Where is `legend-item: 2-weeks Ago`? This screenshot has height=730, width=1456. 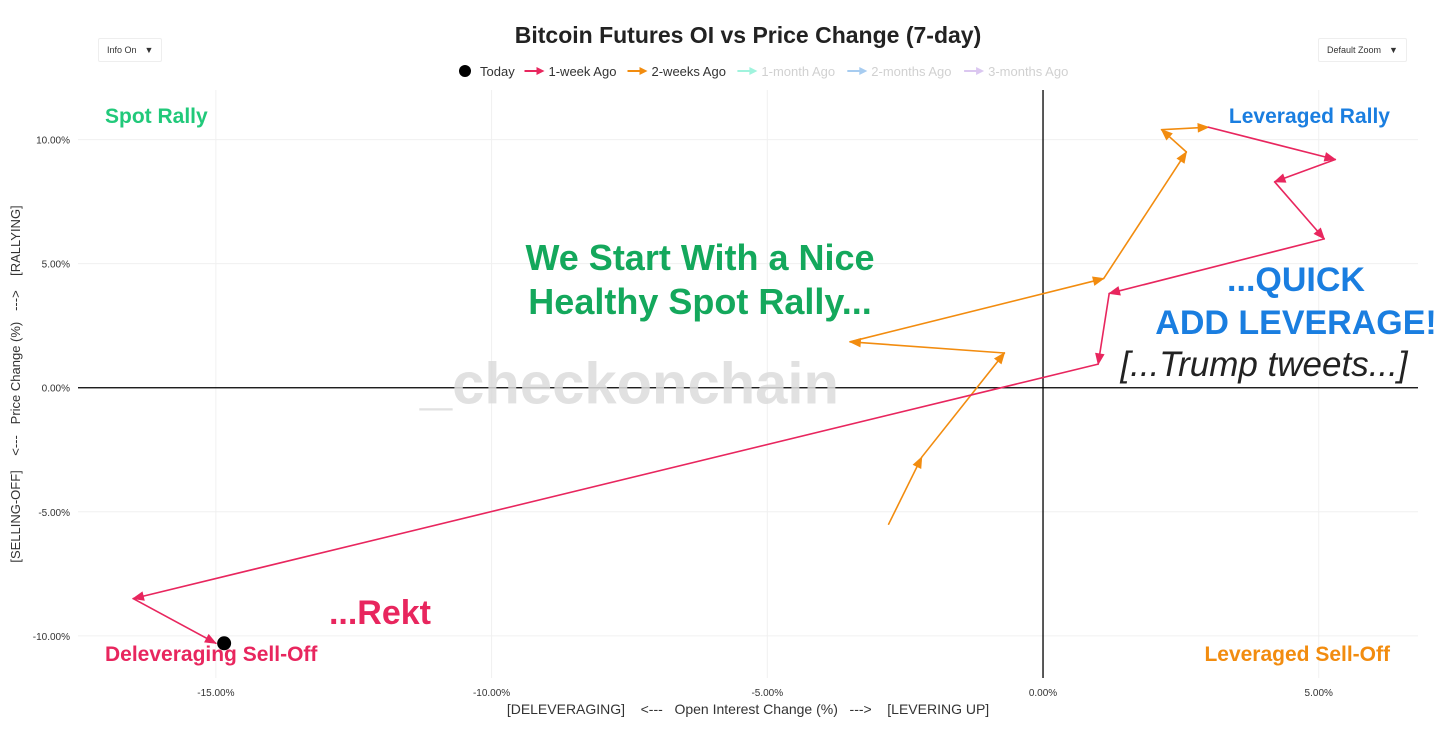
legend-item: 2-weeks Ago is located at coordinates (676, 71).